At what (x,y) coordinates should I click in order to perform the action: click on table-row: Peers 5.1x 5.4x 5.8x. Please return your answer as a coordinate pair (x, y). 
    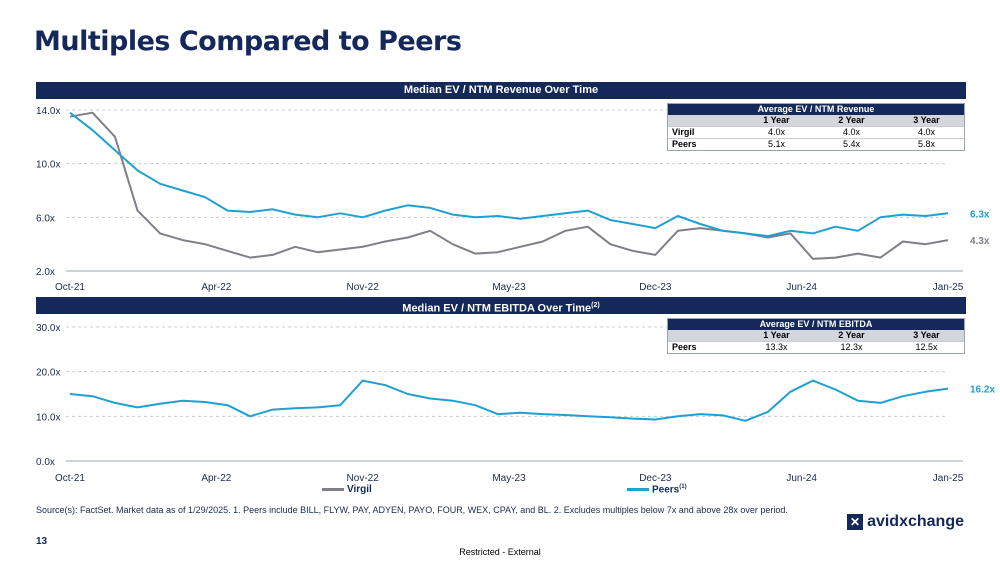
    Looking at the image, I should click on (816, 144).